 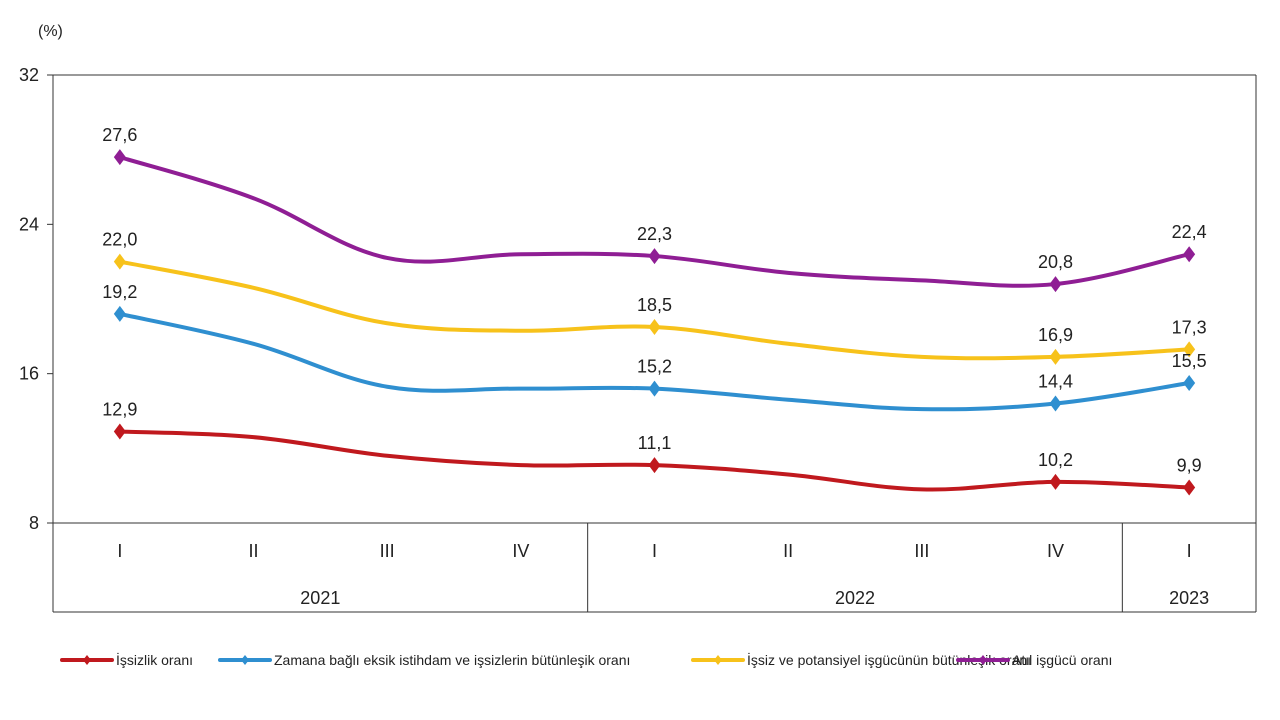 I want to click on data-label: 12,9, so click(x=119, y=410).